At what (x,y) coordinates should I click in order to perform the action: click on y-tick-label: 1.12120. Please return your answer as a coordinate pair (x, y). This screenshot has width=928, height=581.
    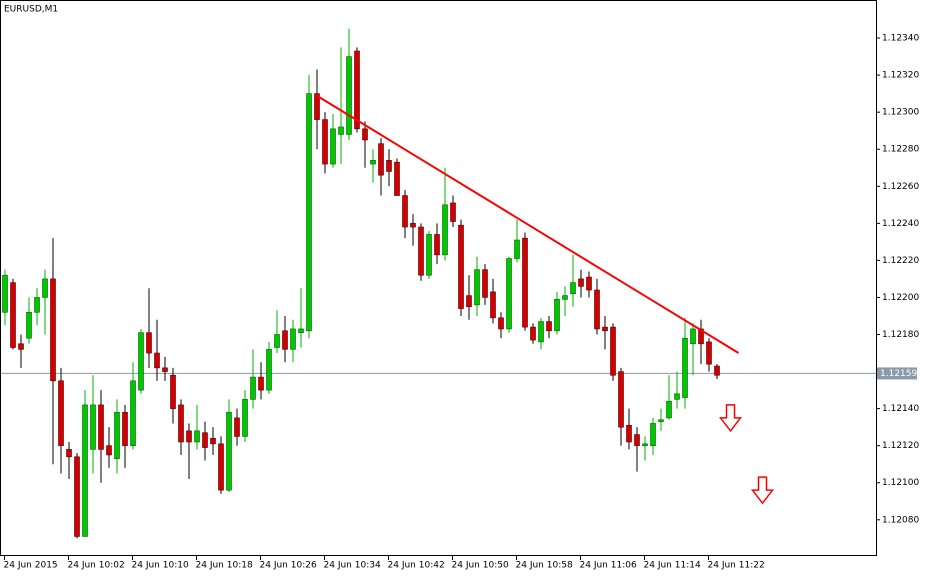
    Looking at the image, I should click on (900, 446).